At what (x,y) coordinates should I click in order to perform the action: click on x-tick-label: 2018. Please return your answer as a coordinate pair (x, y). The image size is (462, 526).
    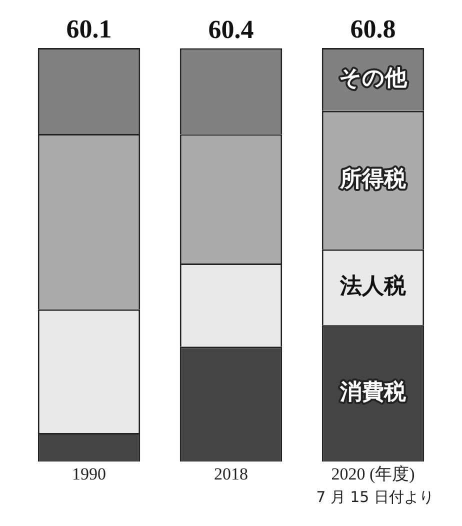
    Looking at the image, I should click on (231, 474).